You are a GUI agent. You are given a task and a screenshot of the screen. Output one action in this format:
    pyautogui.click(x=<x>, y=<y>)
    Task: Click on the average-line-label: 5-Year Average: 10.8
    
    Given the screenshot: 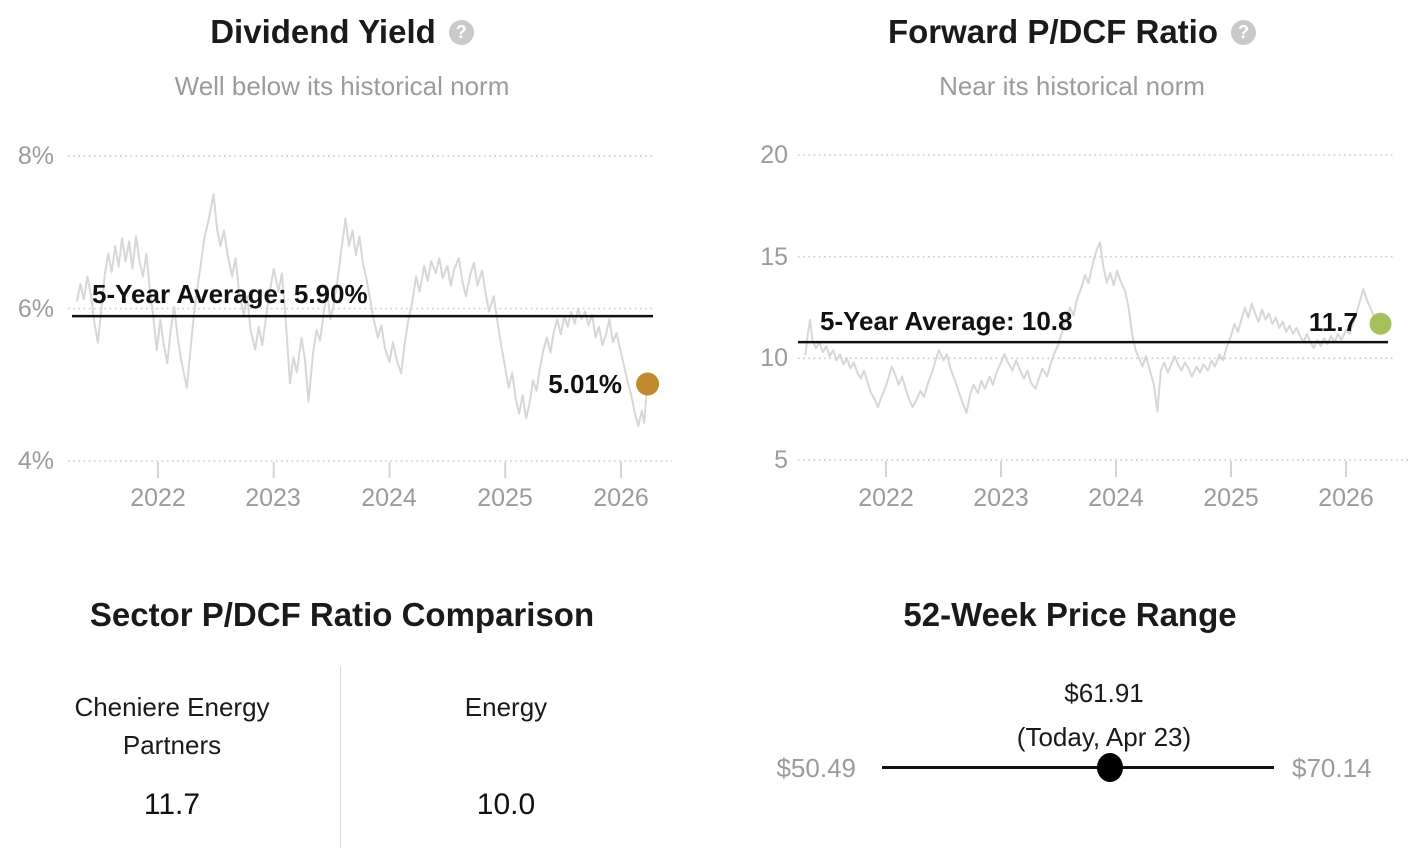 What is the action you would take?
    pyautogui.click(x=946, y=321)
    